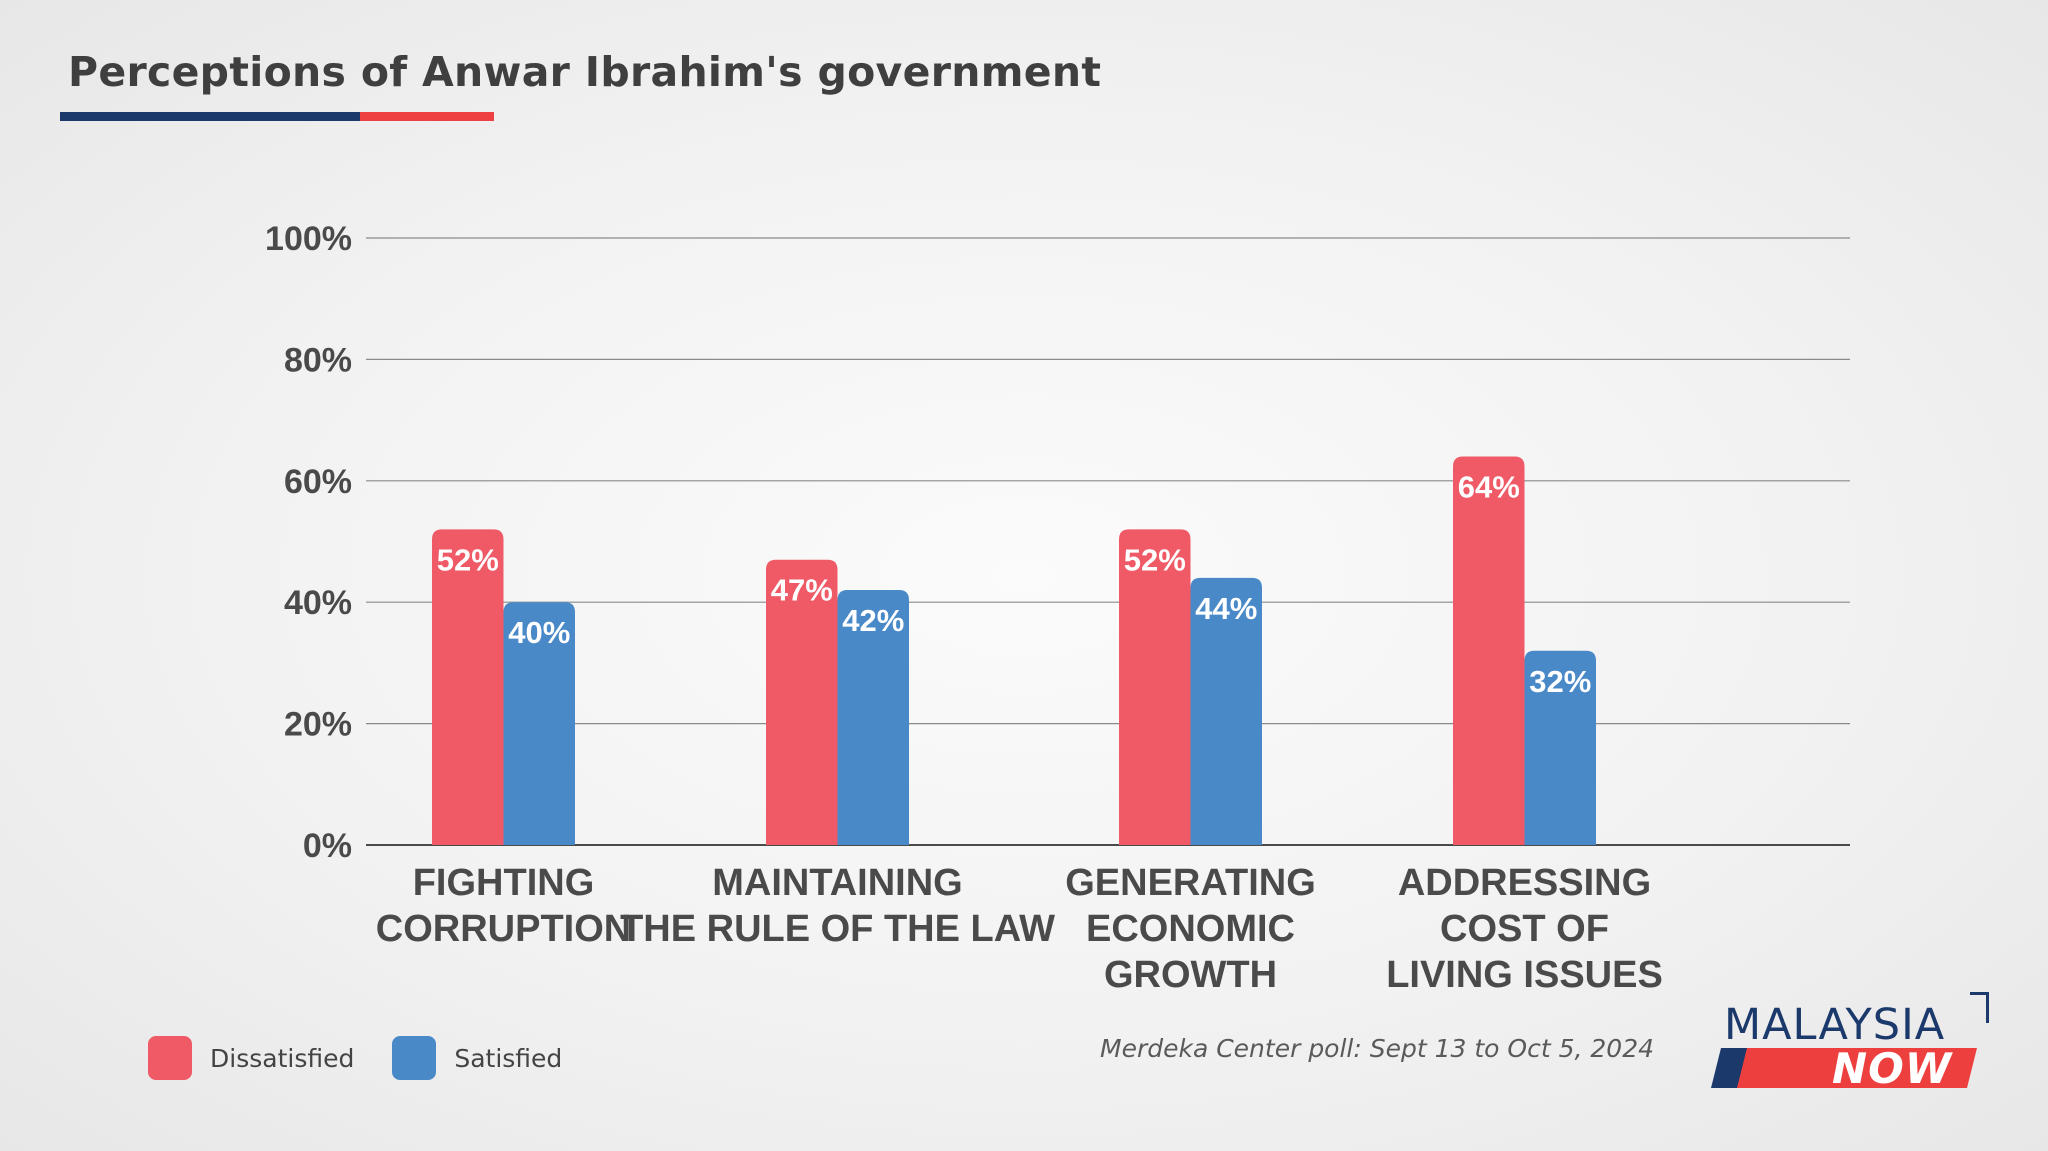 This screenshot has height=1151, width=2048. Describe the element at coordinates (1190, 929) in the screenshot. I see `category-label: ECONOMIC` at that location.